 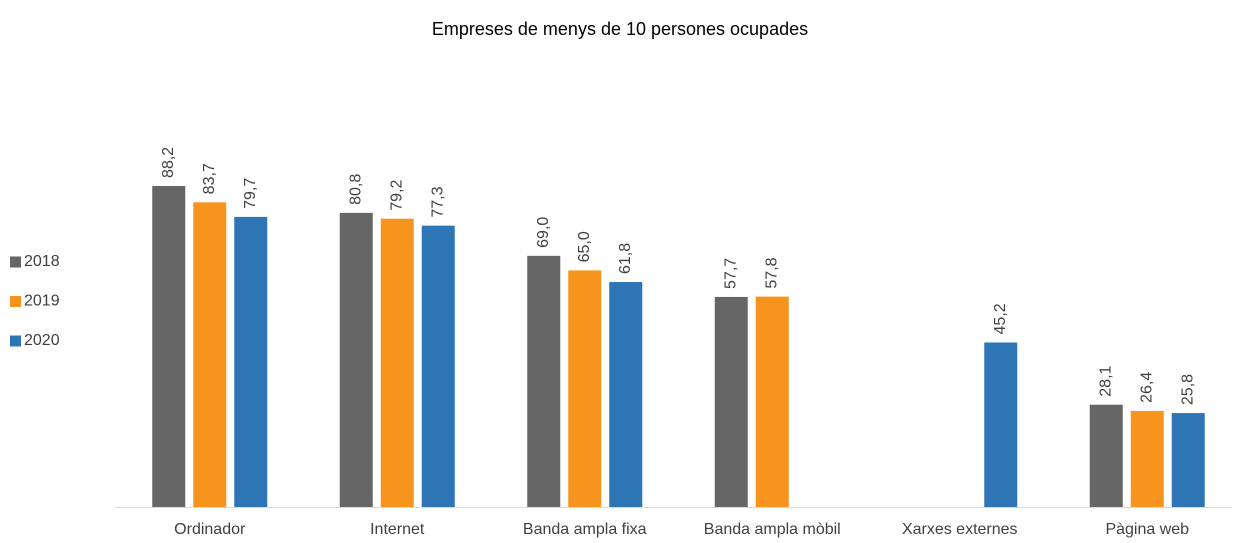 I want to click on data-label: 25,8, so click(x=1187, y=389).